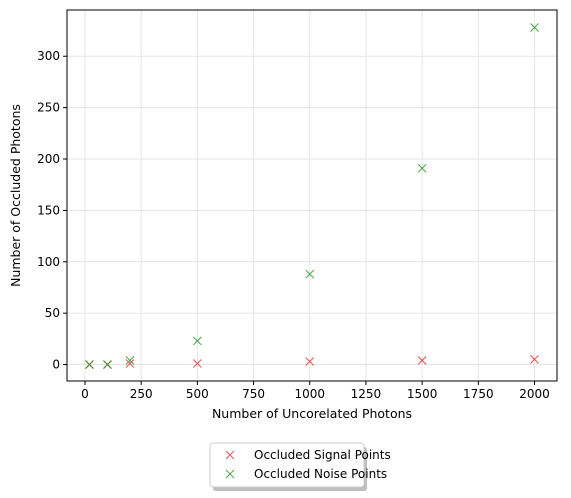  Describe the element at coordinates (322, 455) in the screenshot. I see `legend-label-0: Occluded Signal Points` at that location.